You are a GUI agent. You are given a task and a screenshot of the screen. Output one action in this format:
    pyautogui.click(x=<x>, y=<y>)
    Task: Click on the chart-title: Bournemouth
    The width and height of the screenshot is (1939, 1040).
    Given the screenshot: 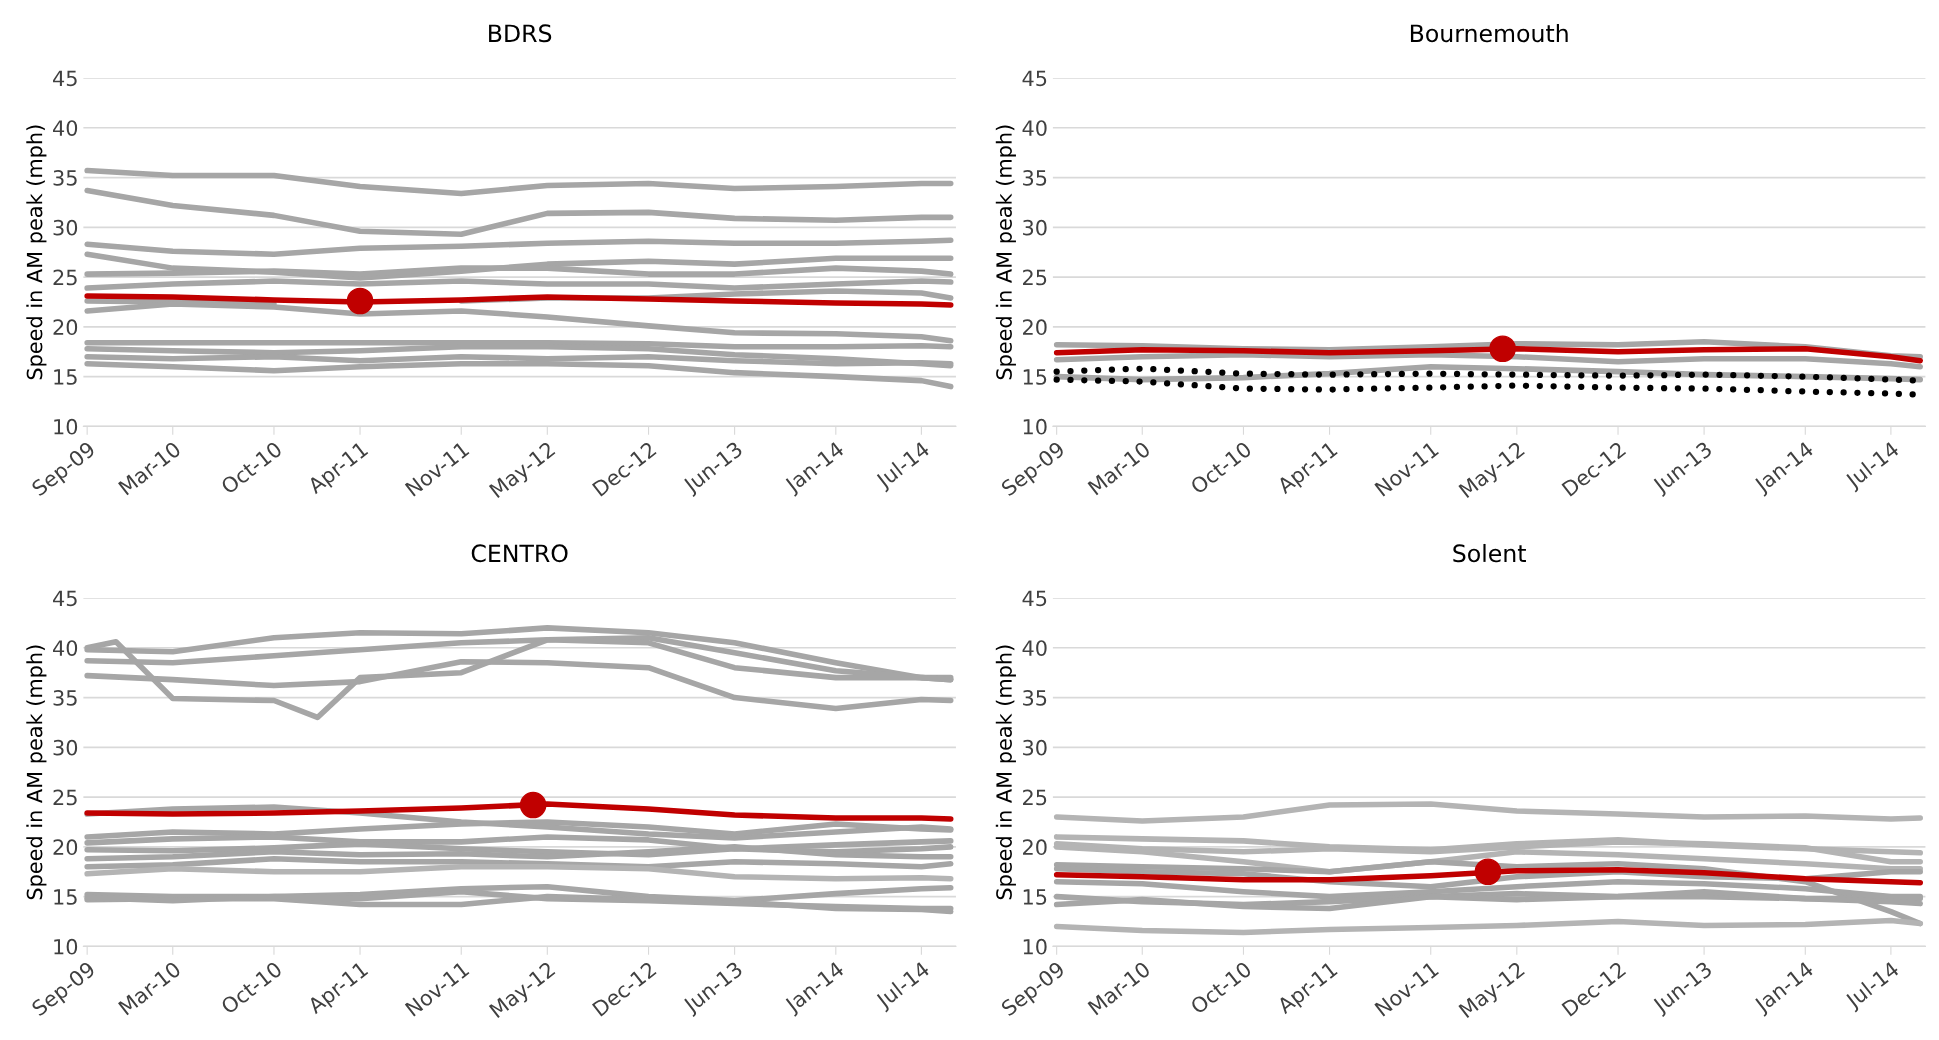 What is the action you would take?
    pyautogui.click(x=1489, y=33)
    